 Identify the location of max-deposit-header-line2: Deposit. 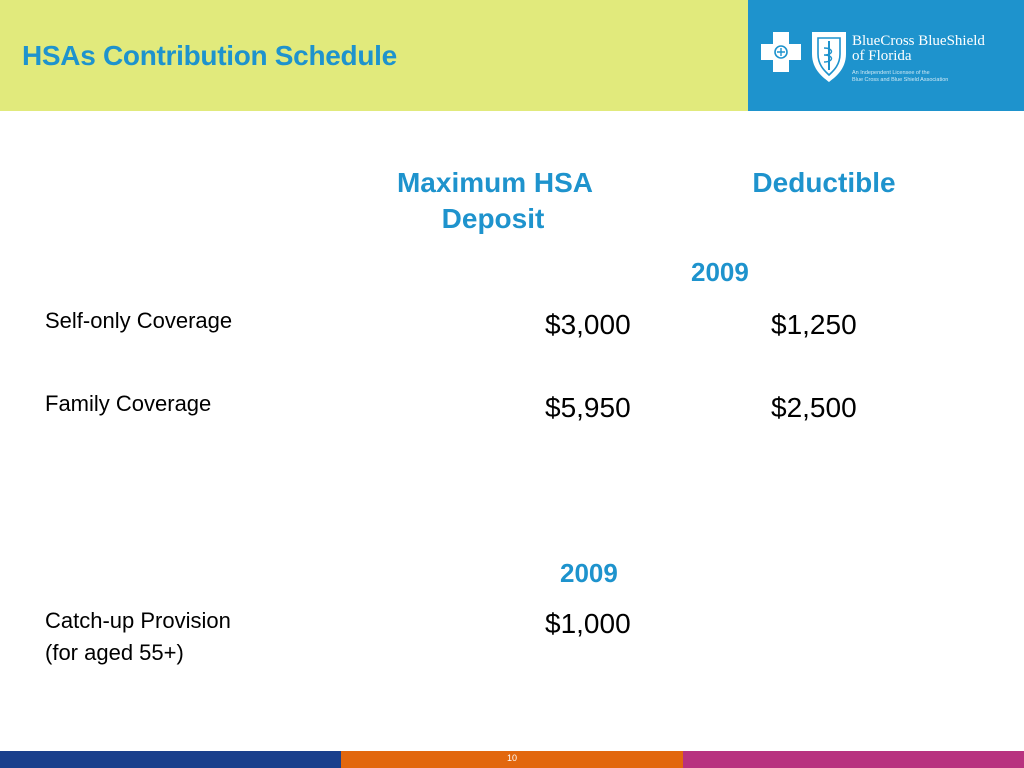
(493, 218).